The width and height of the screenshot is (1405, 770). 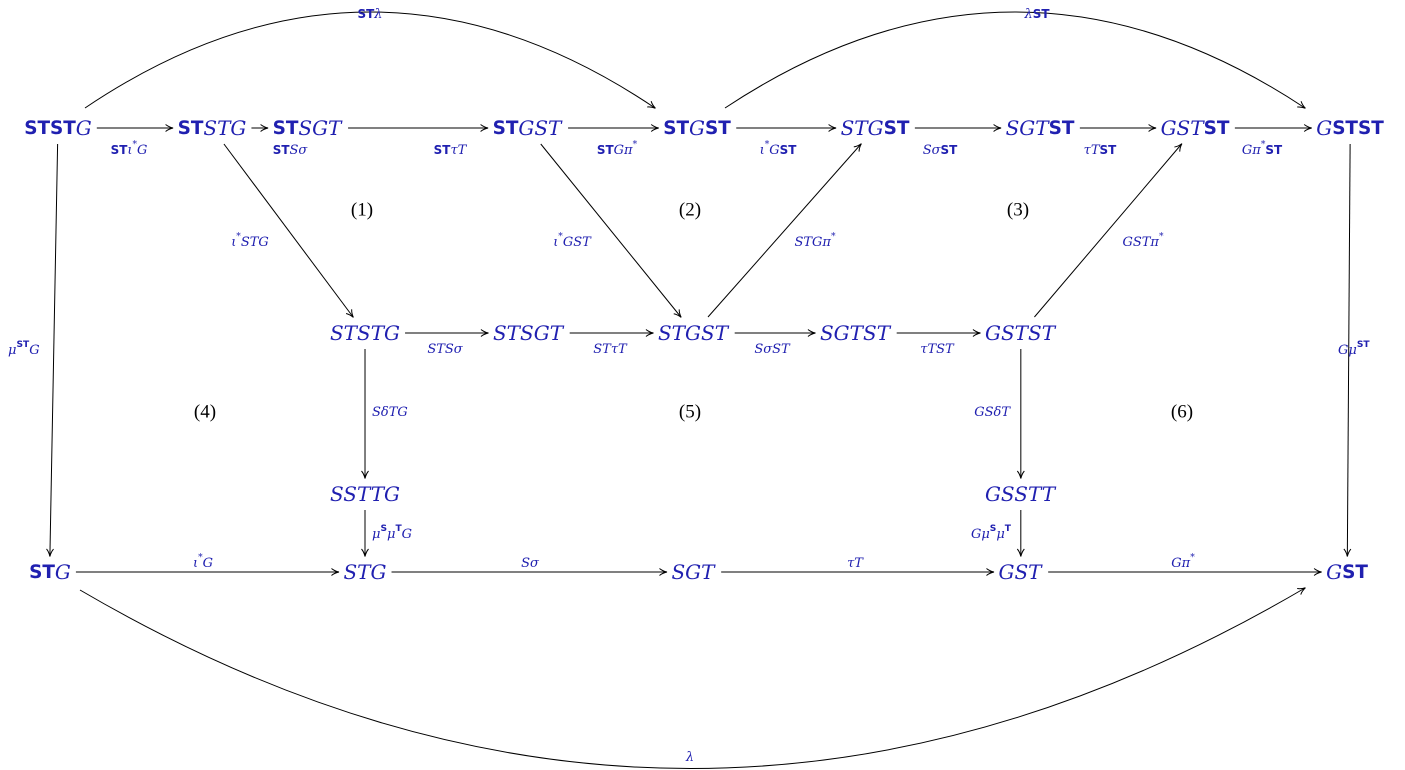 What do you see at coordinates (855, 563) in the screenshot?
I see `edge-label: τT` at bounding box center [855, 563].